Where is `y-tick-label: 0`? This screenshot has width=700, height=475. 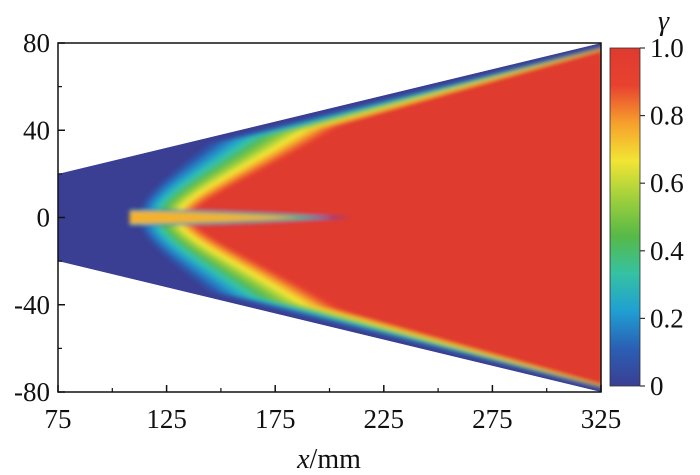 y-tick-label: 0 is located at coordinates (44, 218).